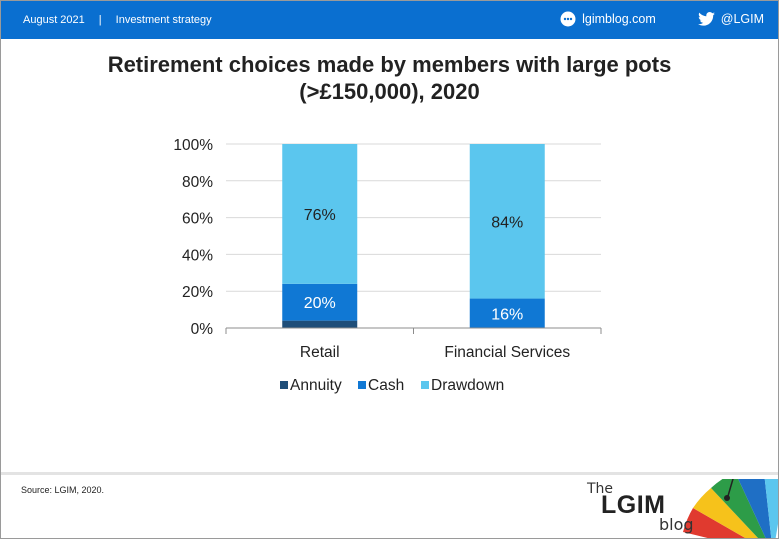  I want to click on brand-blog: blog, so click(676, 524).